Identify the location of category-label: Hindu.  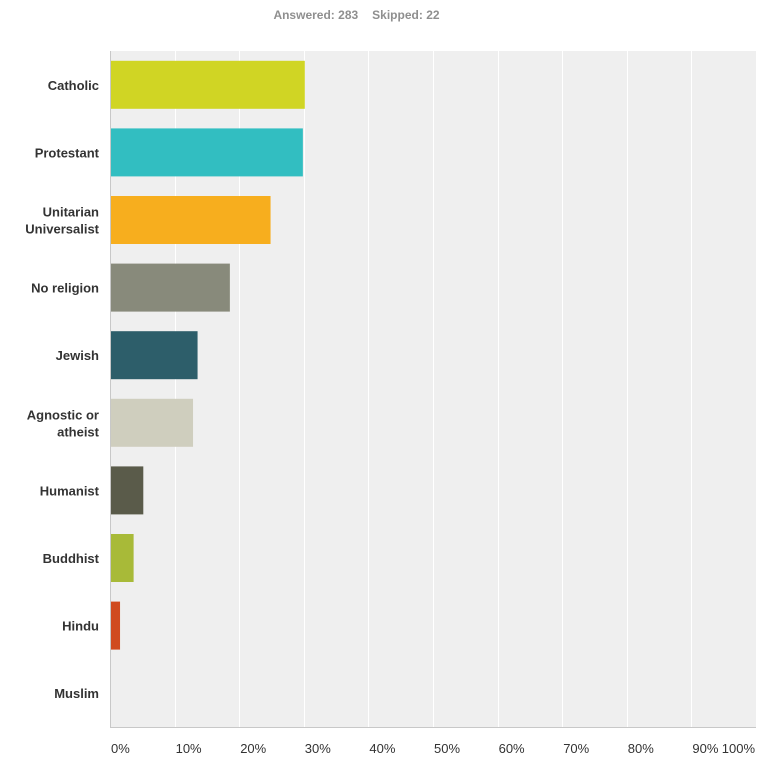
(80, 626).